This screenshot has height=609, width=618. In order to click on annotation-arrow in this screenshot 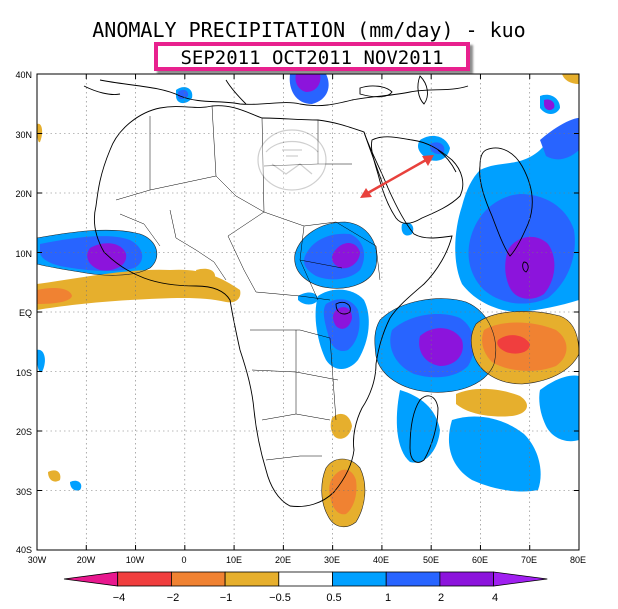, I will do `click(397, 176)`.